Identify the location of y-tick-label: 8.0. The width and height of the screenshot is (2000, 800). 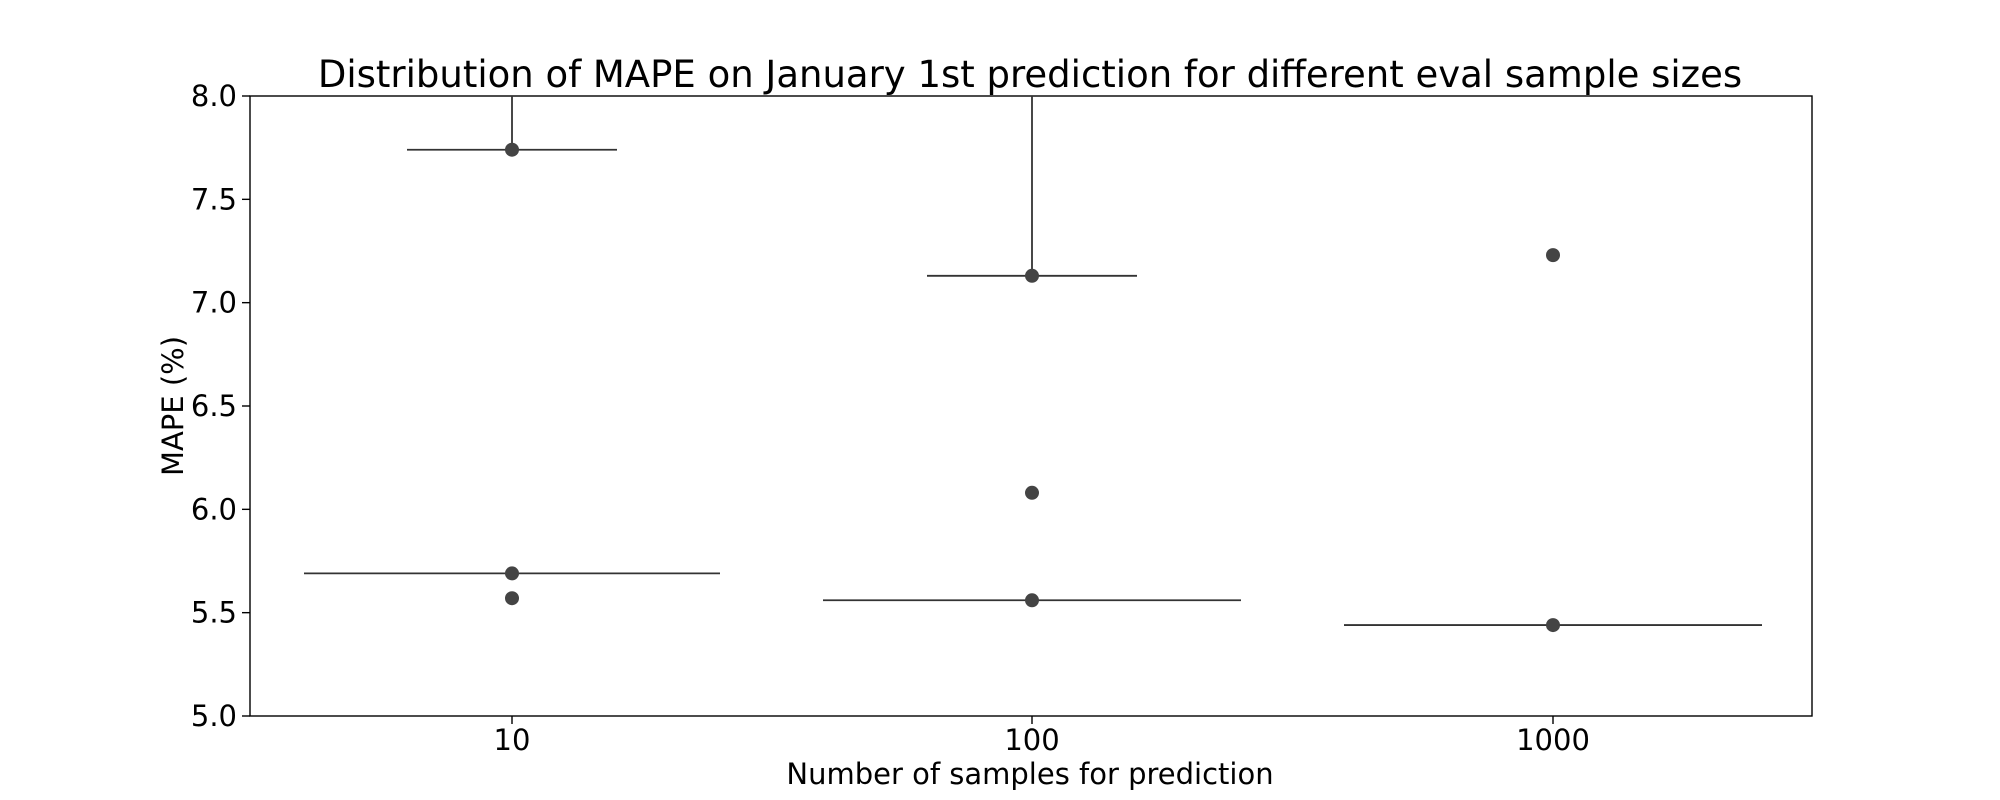
(214, 96).